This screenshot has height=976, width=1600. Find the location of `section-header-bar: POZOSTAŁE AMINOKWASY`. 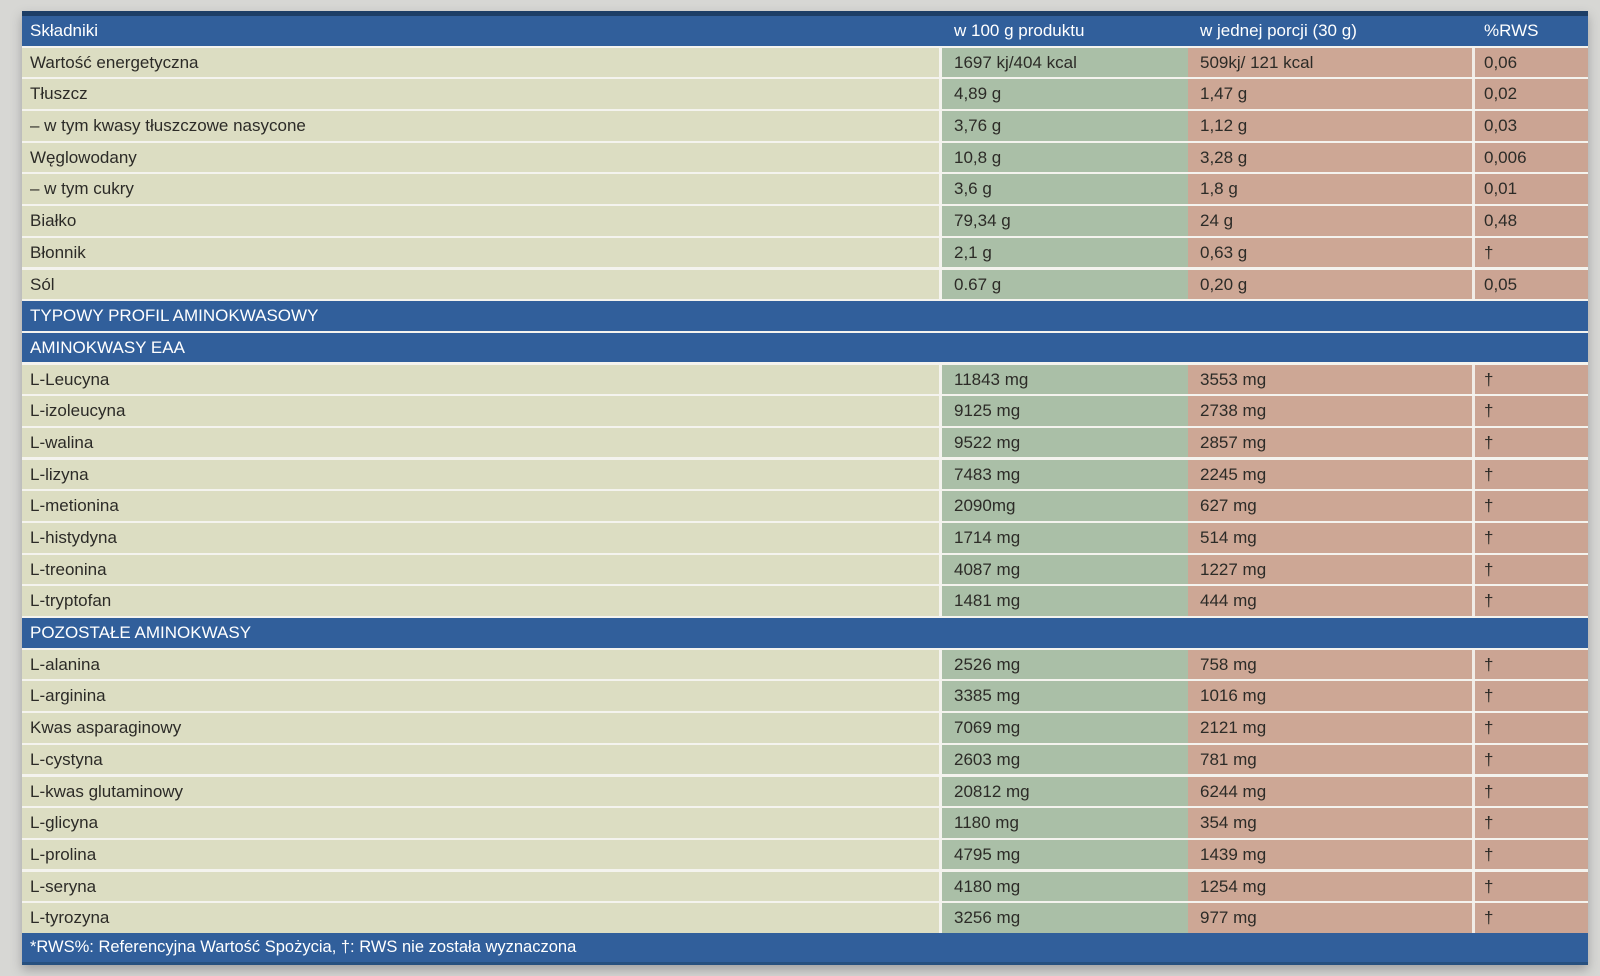

section-header-bar: POZOSTAŁE AMINOKWASY is located at coordinates (805, 633).